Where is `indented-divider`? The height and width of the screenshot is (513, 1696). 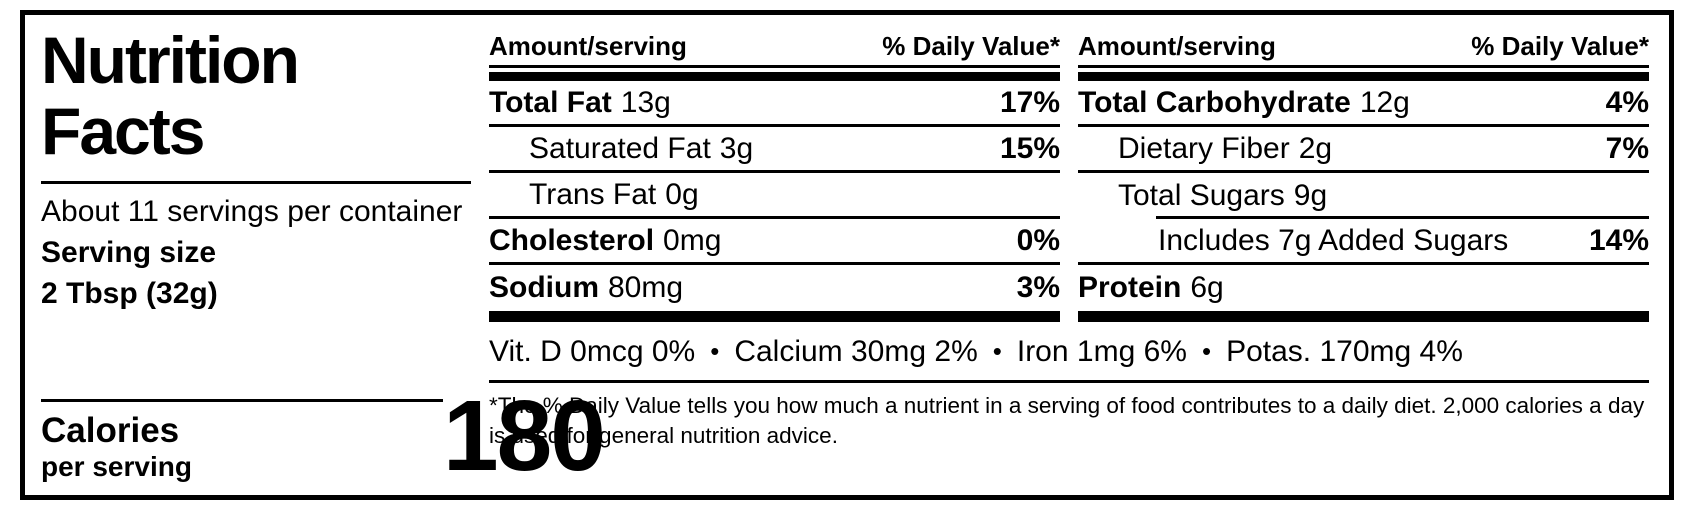 indented-divider is located at coordinates (1402, 217).